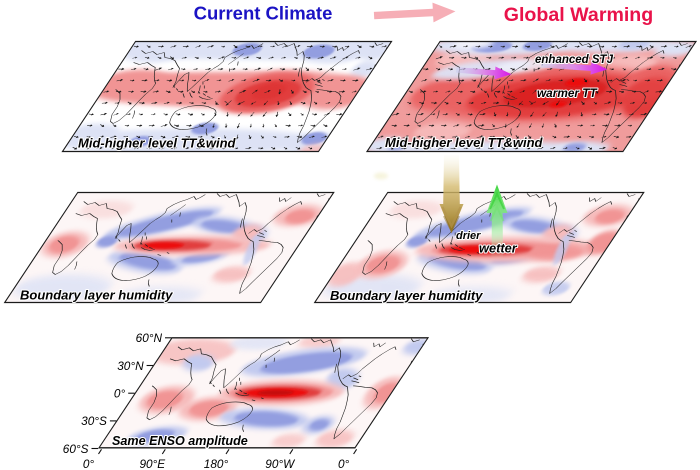 Image resolution: width=700 pixels, height=470 pixels. Describe the element at coordinates (180, 441) in the screenshot. I see `svg-text: Same ENSO amplitude` at that location.